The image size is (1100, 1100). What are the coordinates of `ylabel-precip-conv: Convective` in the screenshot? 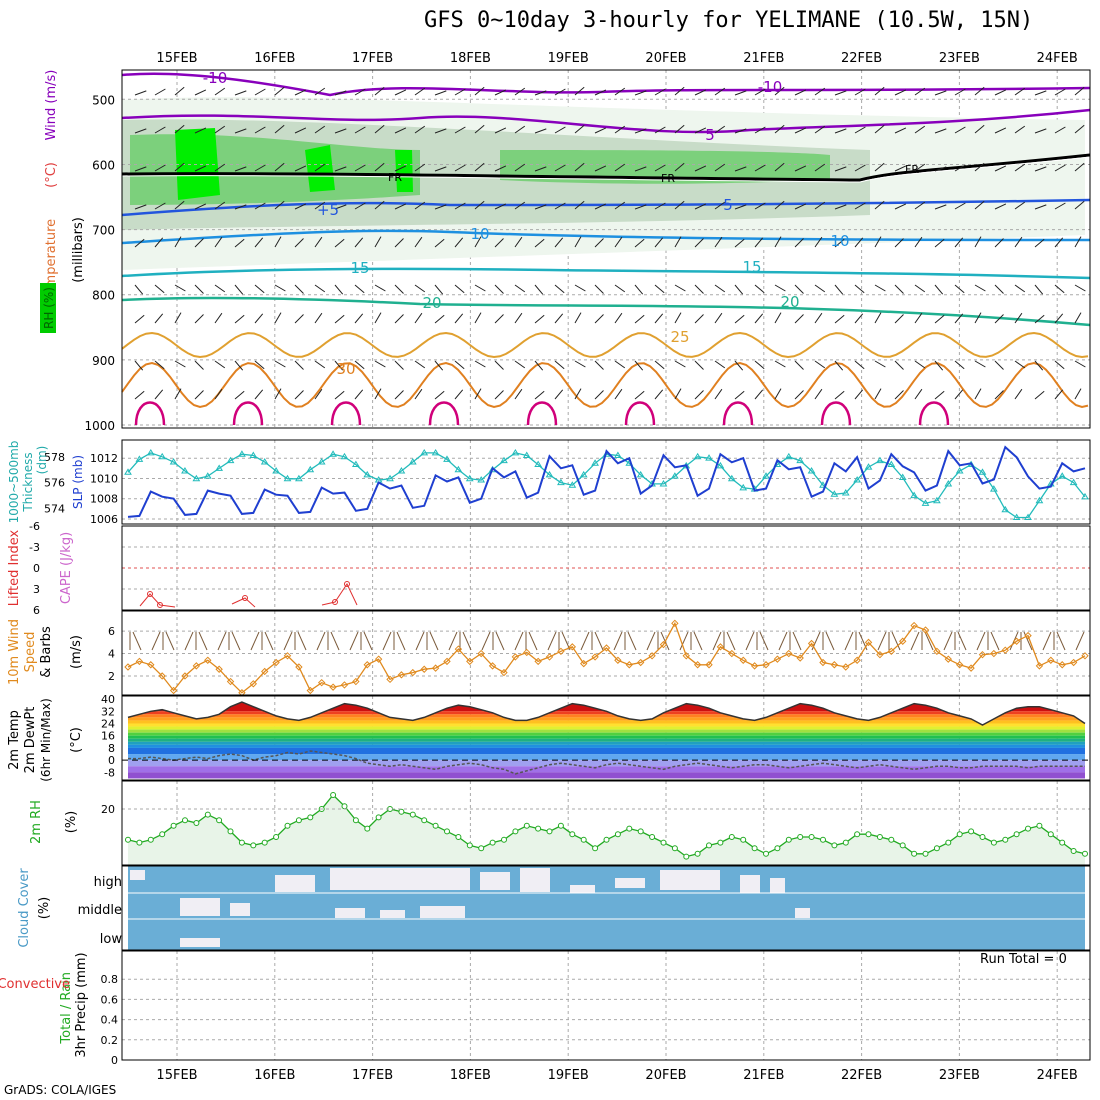 It's located at (35, 984).